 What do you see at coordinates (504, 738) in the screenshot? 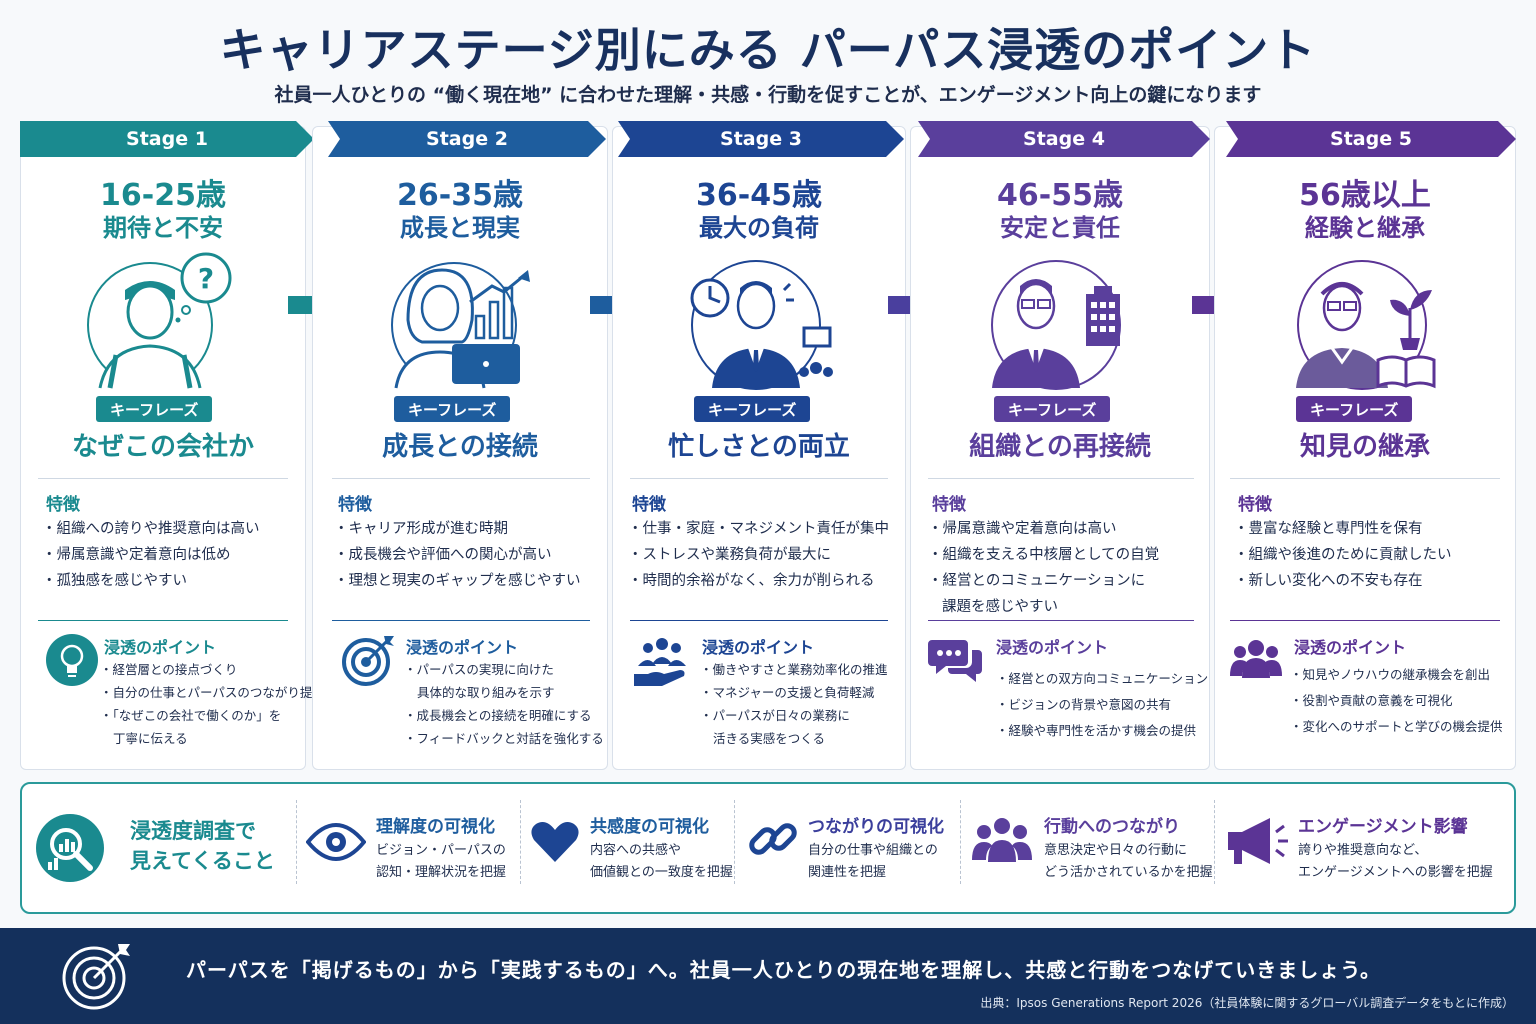
I see `point-item: フィードバックと対話を強化する` at bounding box center [504, 738].